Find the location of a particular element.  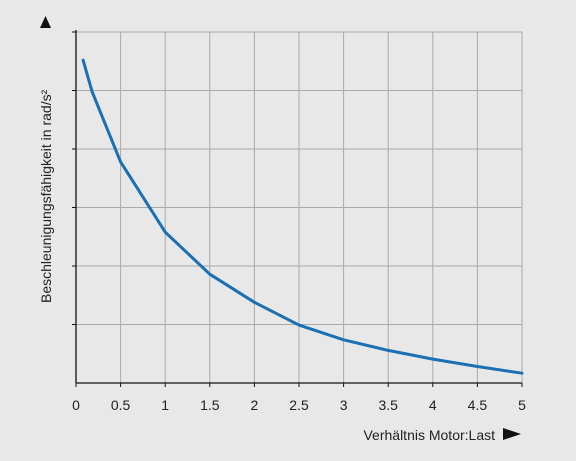

x-tick-label: 1 is located at coordinates (165, 405).